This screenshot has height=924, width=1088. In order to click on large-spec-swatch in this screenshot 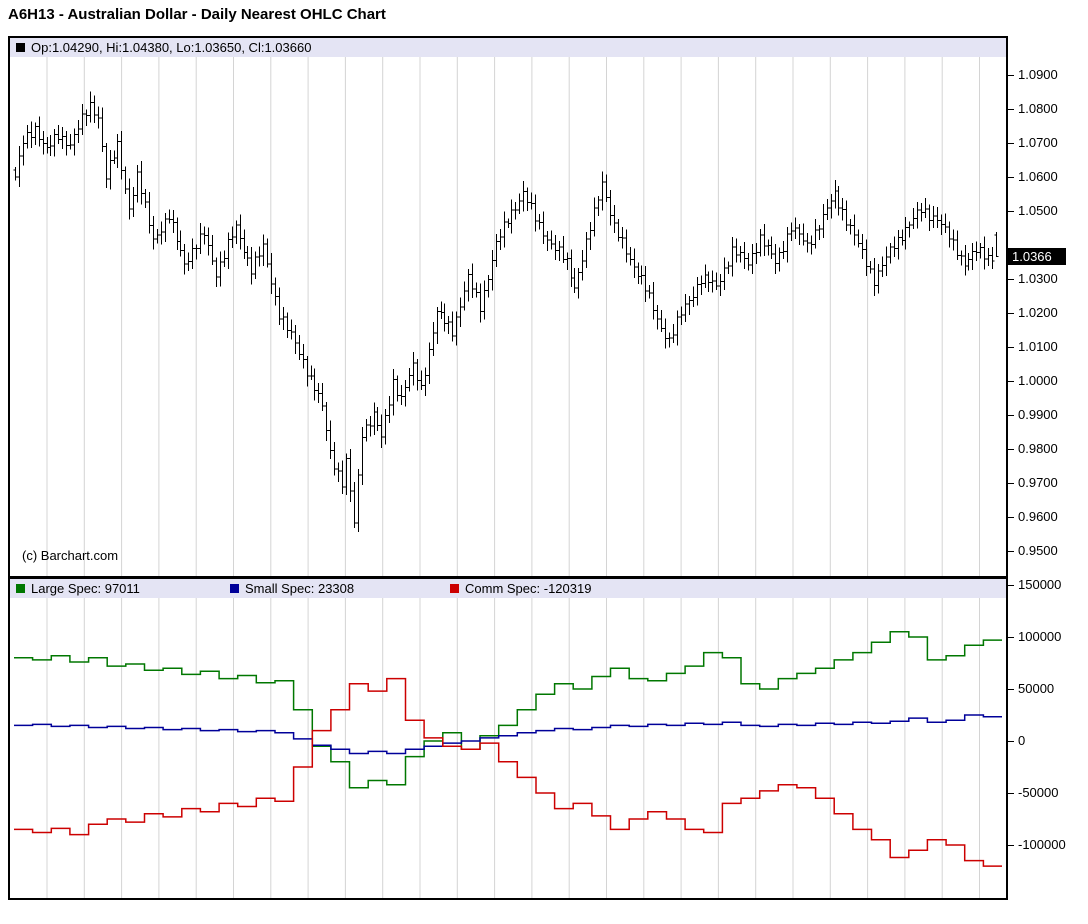, I will do `click(20, 588)`.